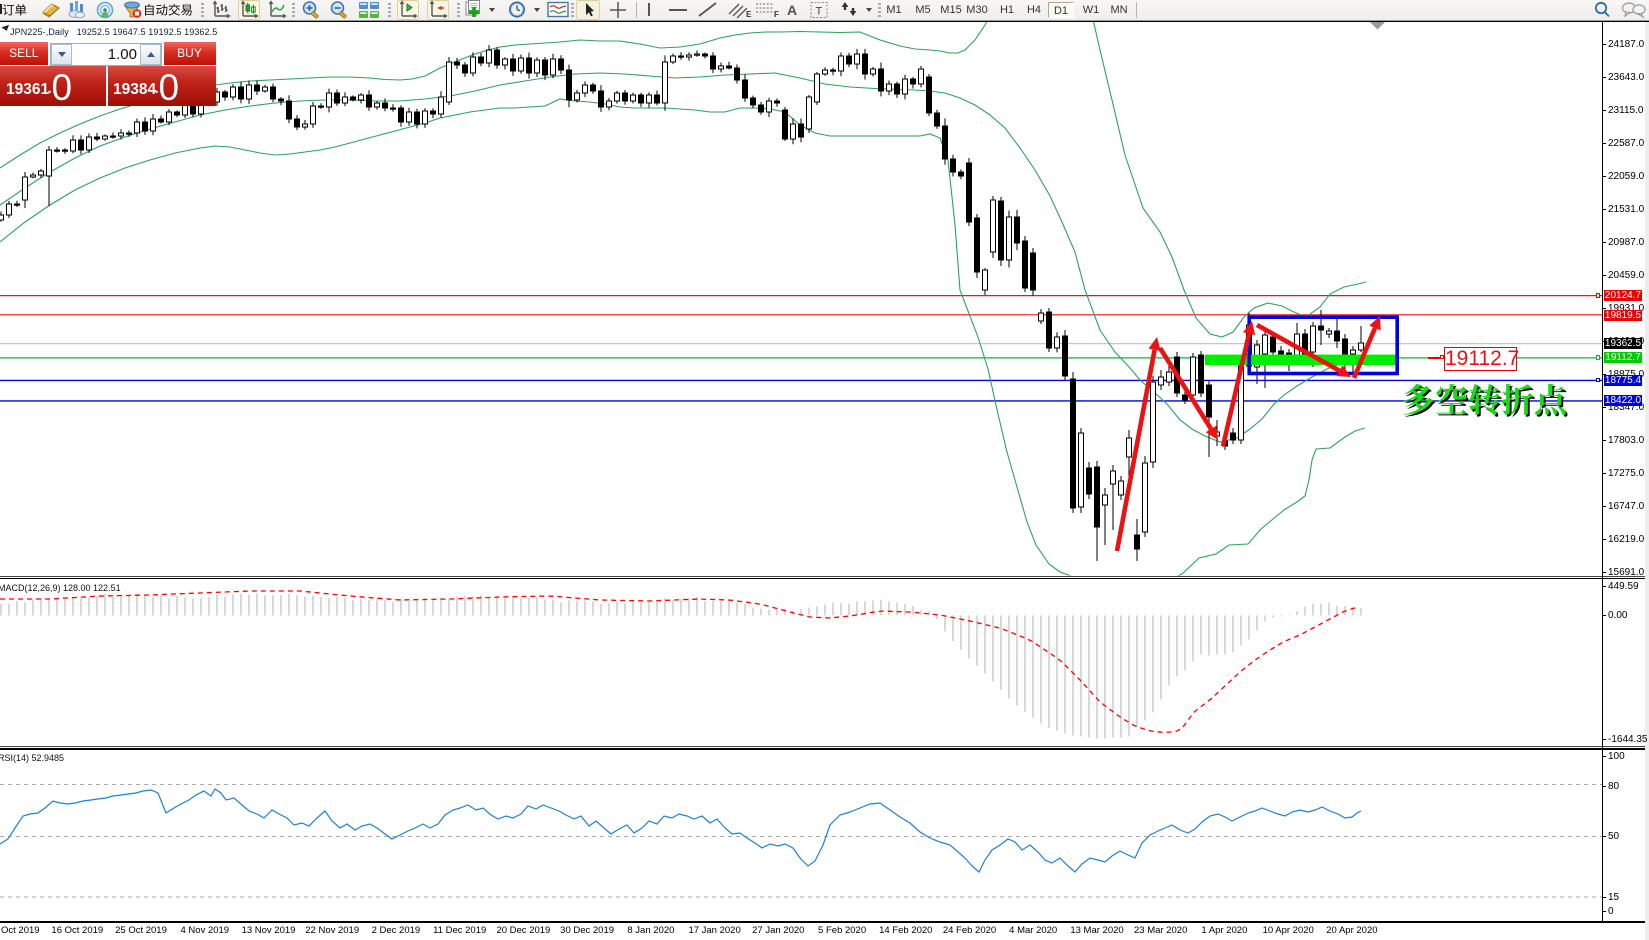  Describe the element at coordinates (819, 12) in the screenshot. I see `svg-text: T` at that location.